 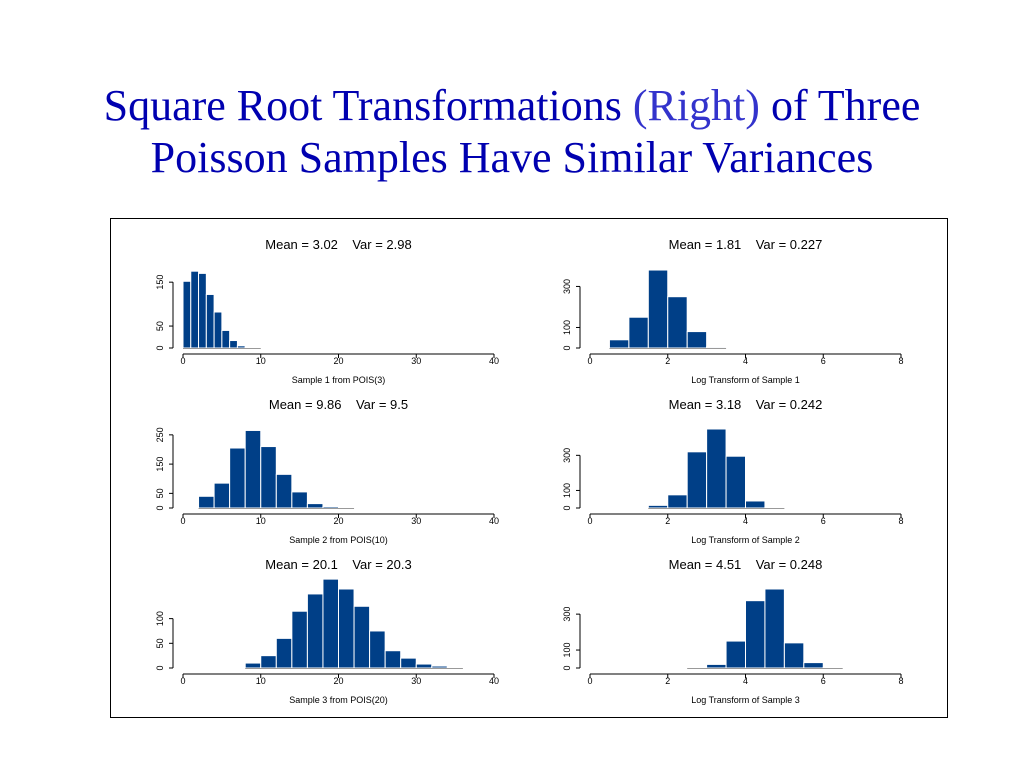 I want to click on chart-title: Mean = 4.51 Var = 0.248, so click(x=746, y=564).